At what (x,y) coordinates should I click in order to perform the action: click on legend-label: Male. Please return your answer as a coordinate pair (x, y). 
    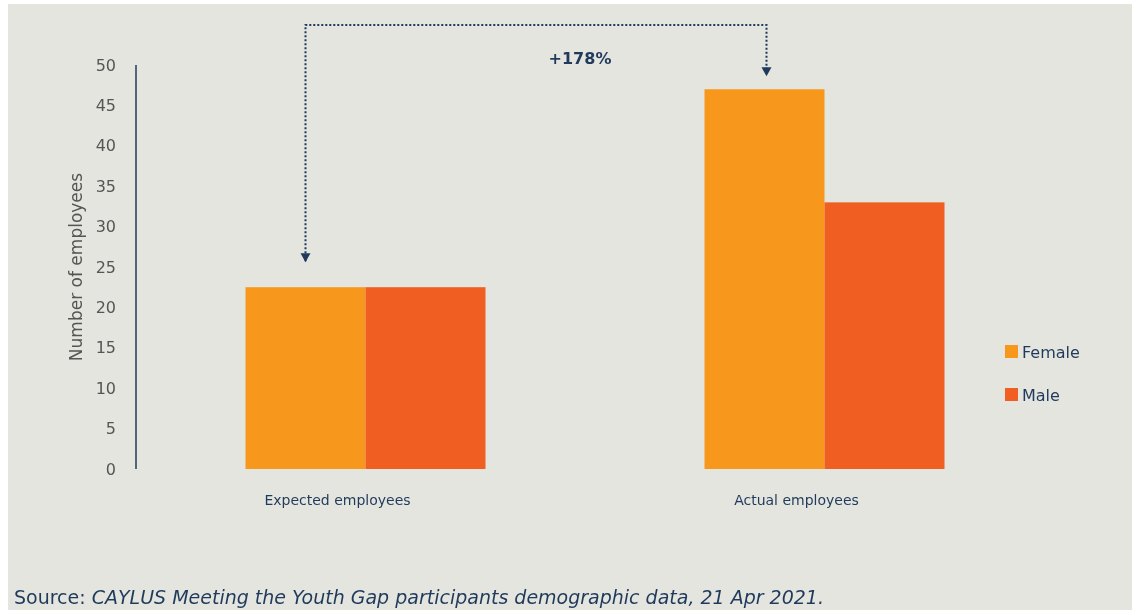
    Looking at the image, I should click on (1041, 395).